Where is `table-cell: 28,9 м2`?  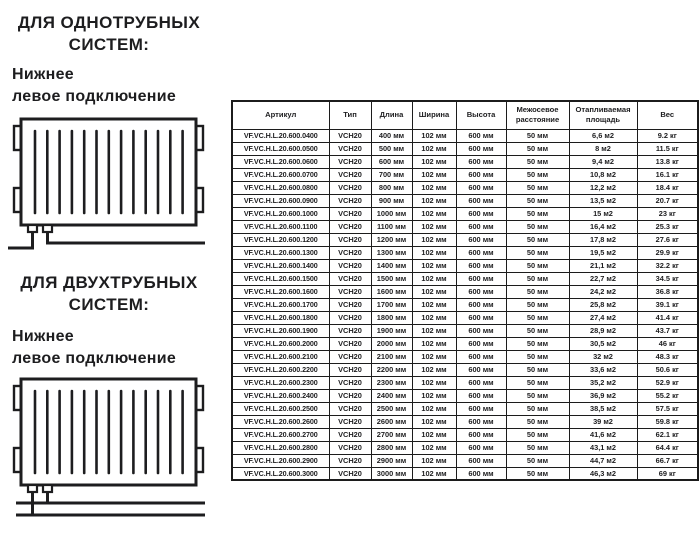
table-cell: 28,9 м2 is located at coordinates (603, 330).